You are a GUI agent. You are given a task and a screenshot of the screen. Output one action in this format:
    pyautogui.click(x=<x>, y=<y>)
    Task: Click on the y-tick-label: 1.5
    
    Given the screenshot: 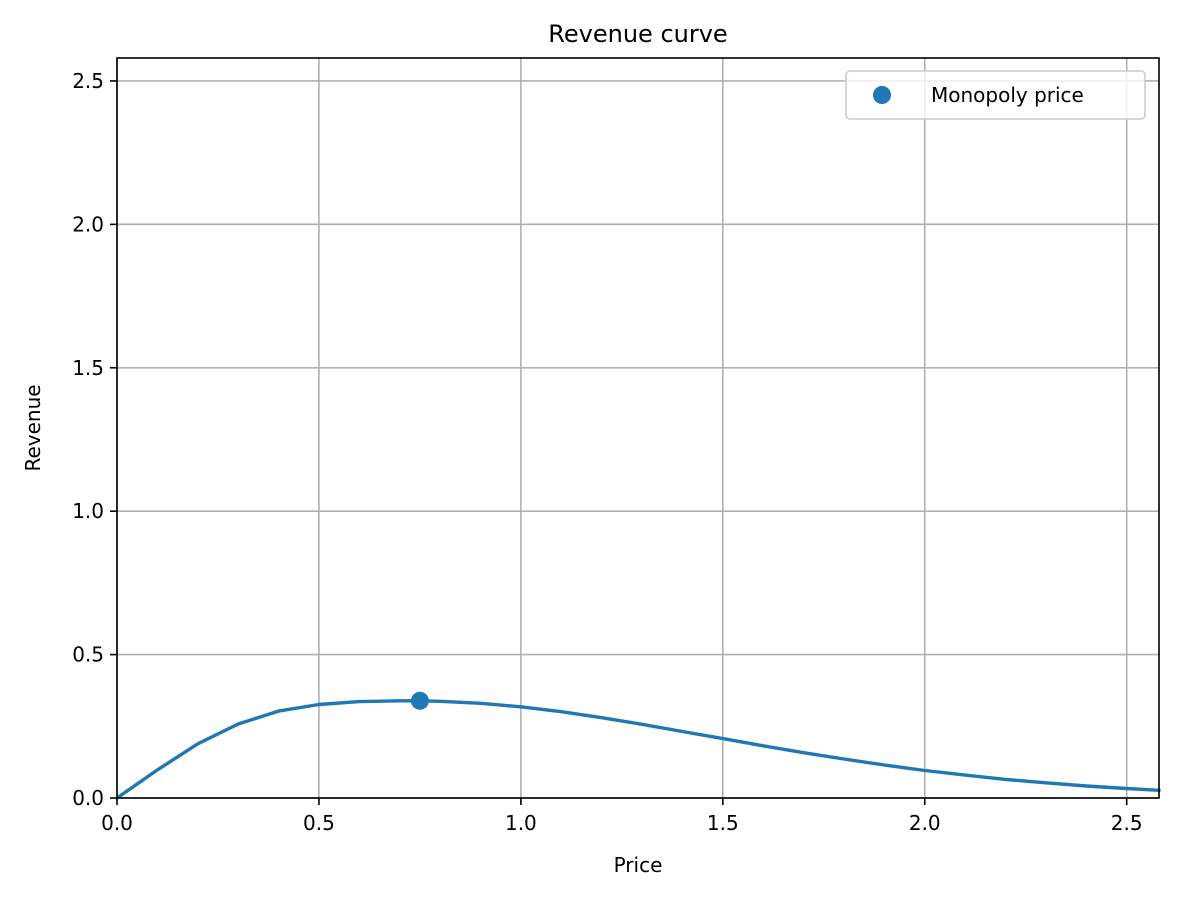 What is the action you would take?
    pyautogui.click(x=88, y=368)
    